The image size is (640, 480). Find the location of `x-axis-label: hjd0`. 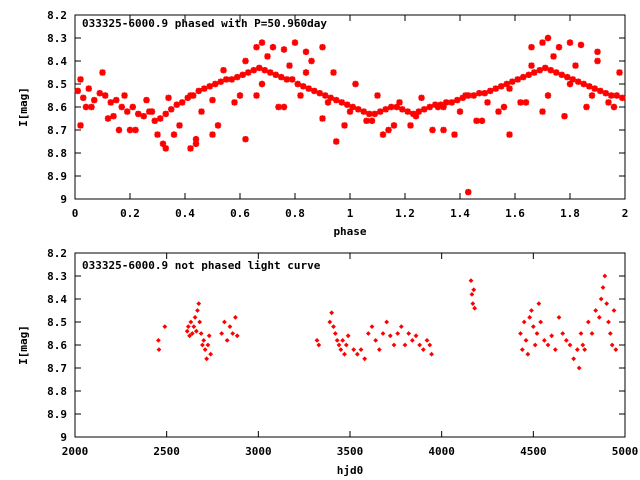

x-axis-label: hjd0 is located at coordinates (350, 470).